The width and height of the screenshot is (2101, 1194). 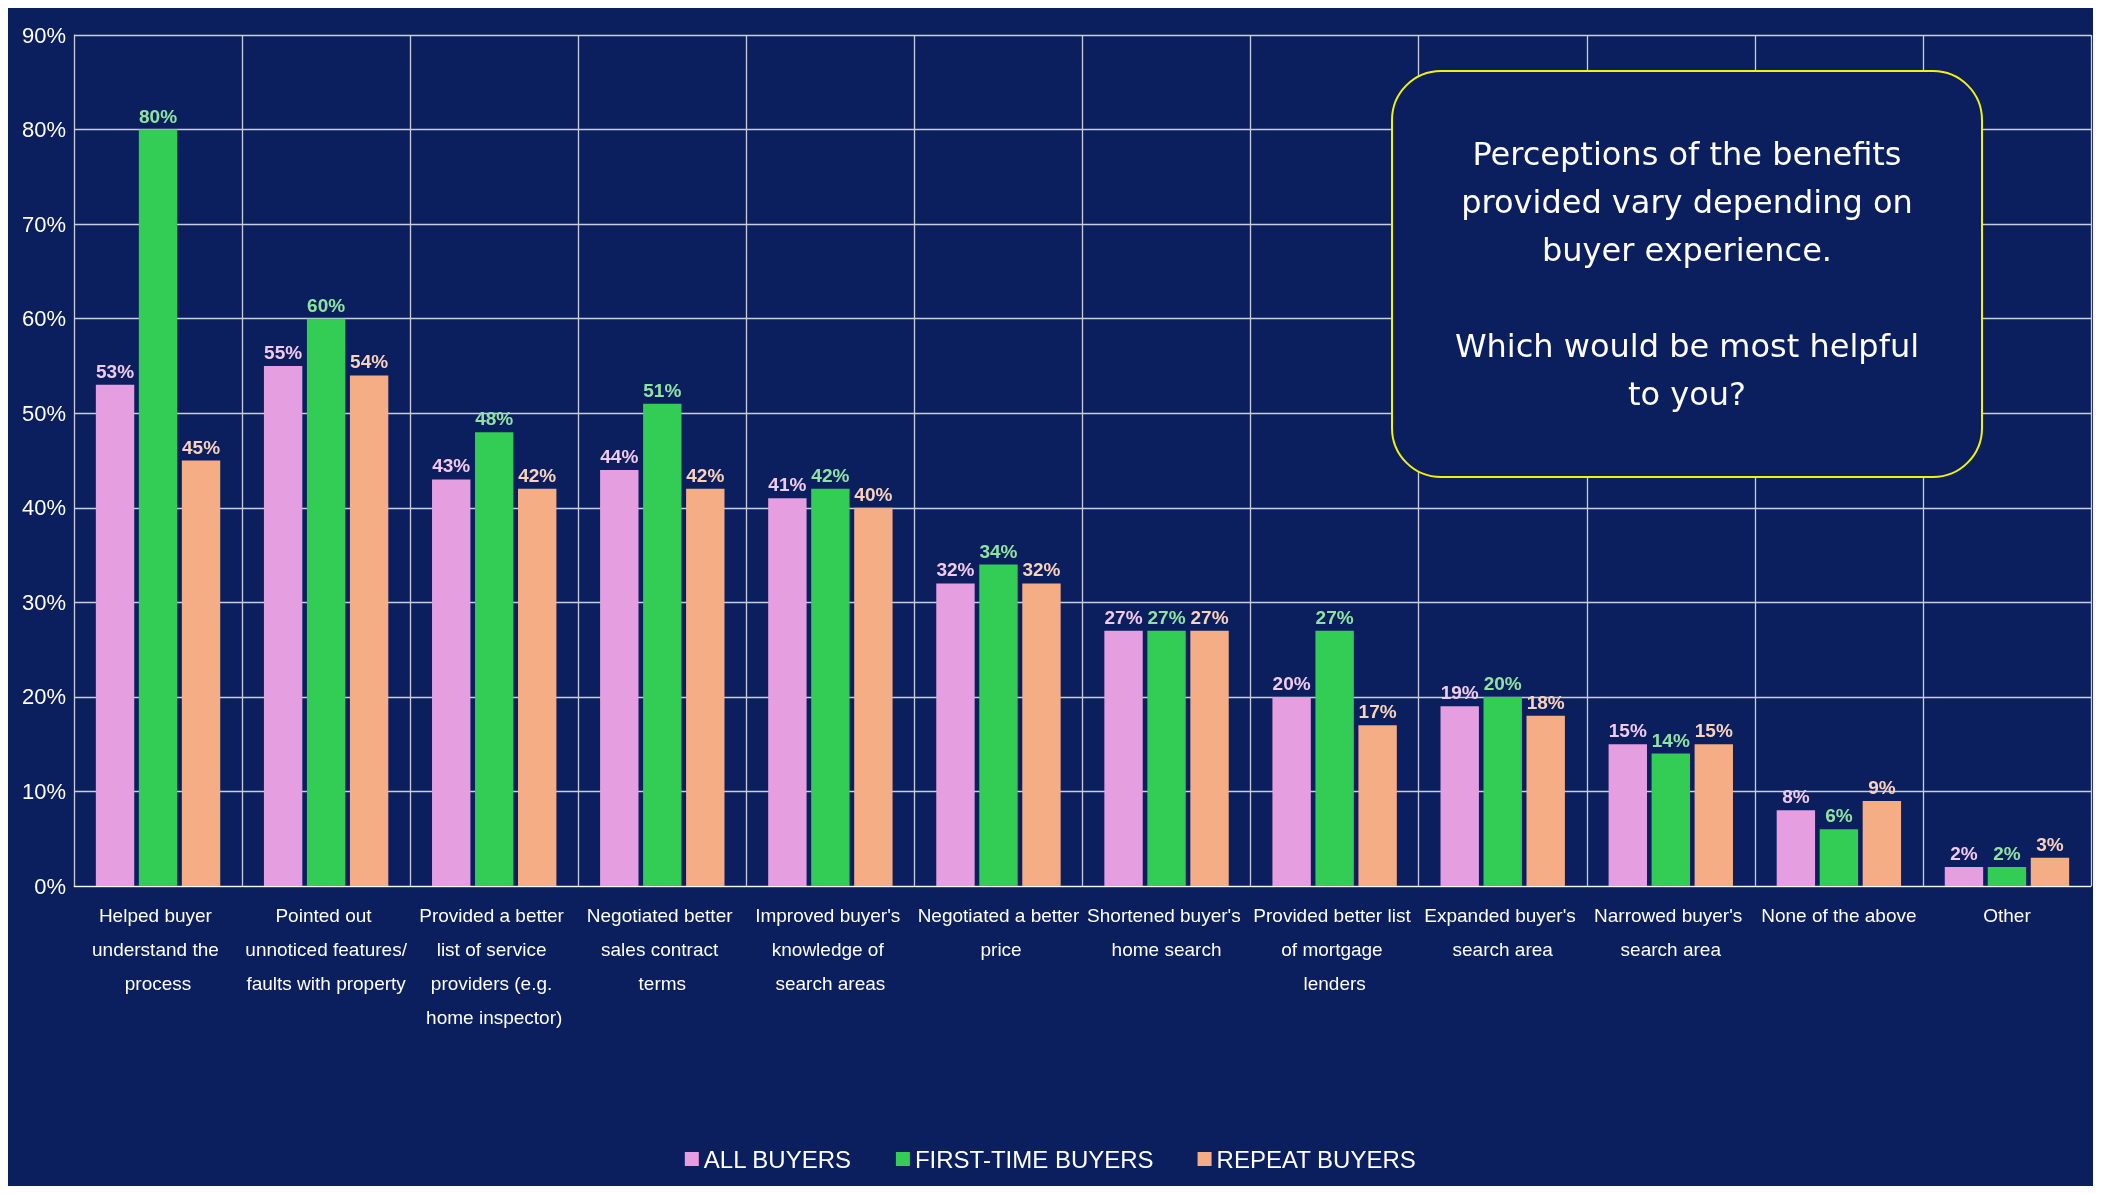 What do you see at coordinates (777, 1159) in the screenshot?
I see `legend-label: ALL BUYERS` at bounding box center [777, 1159].